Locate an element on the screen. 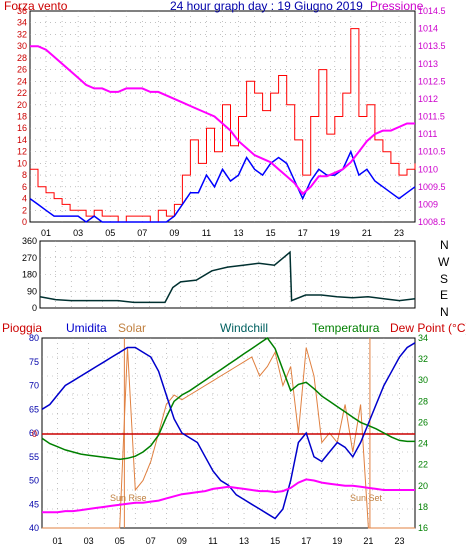  pressure-tick-label: 1009.5 is located at coordinates (432, 187).